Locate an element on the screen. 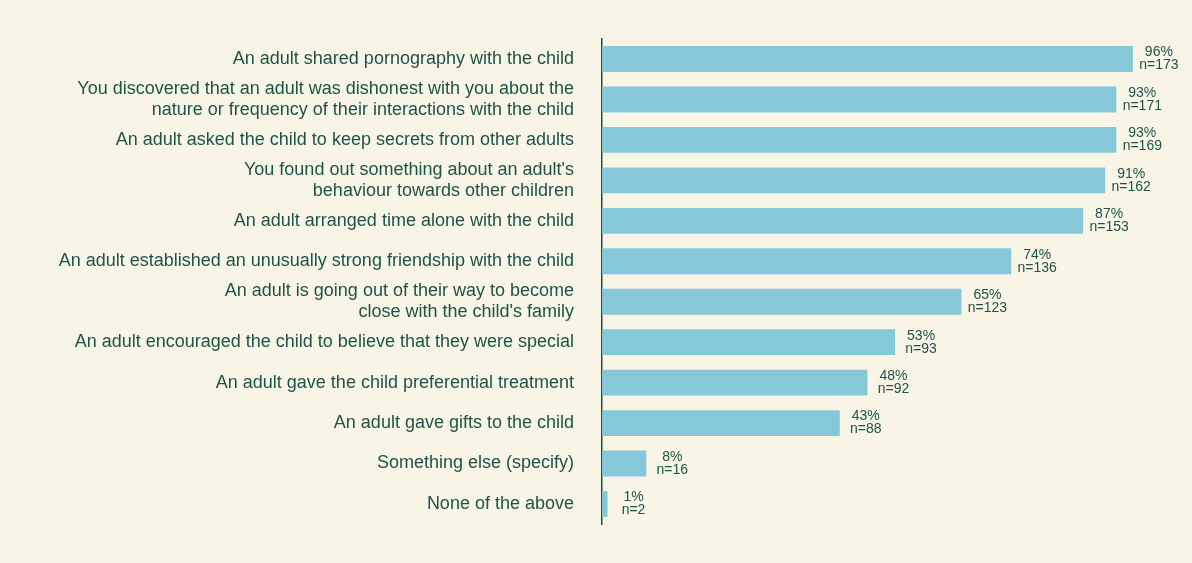  data-label: 8% n=16 is located at coordinates (672, 462).